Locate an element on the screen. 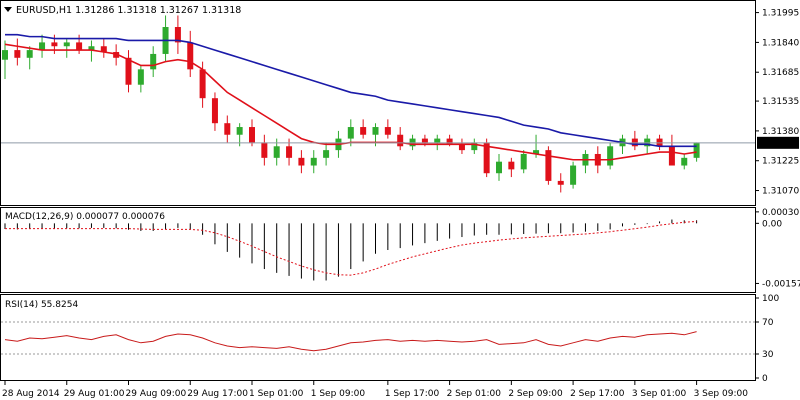 This screenshot has width=800, height=400. time-tick-label: 29 Aug 09:00 is located at coordinates (156, 394).